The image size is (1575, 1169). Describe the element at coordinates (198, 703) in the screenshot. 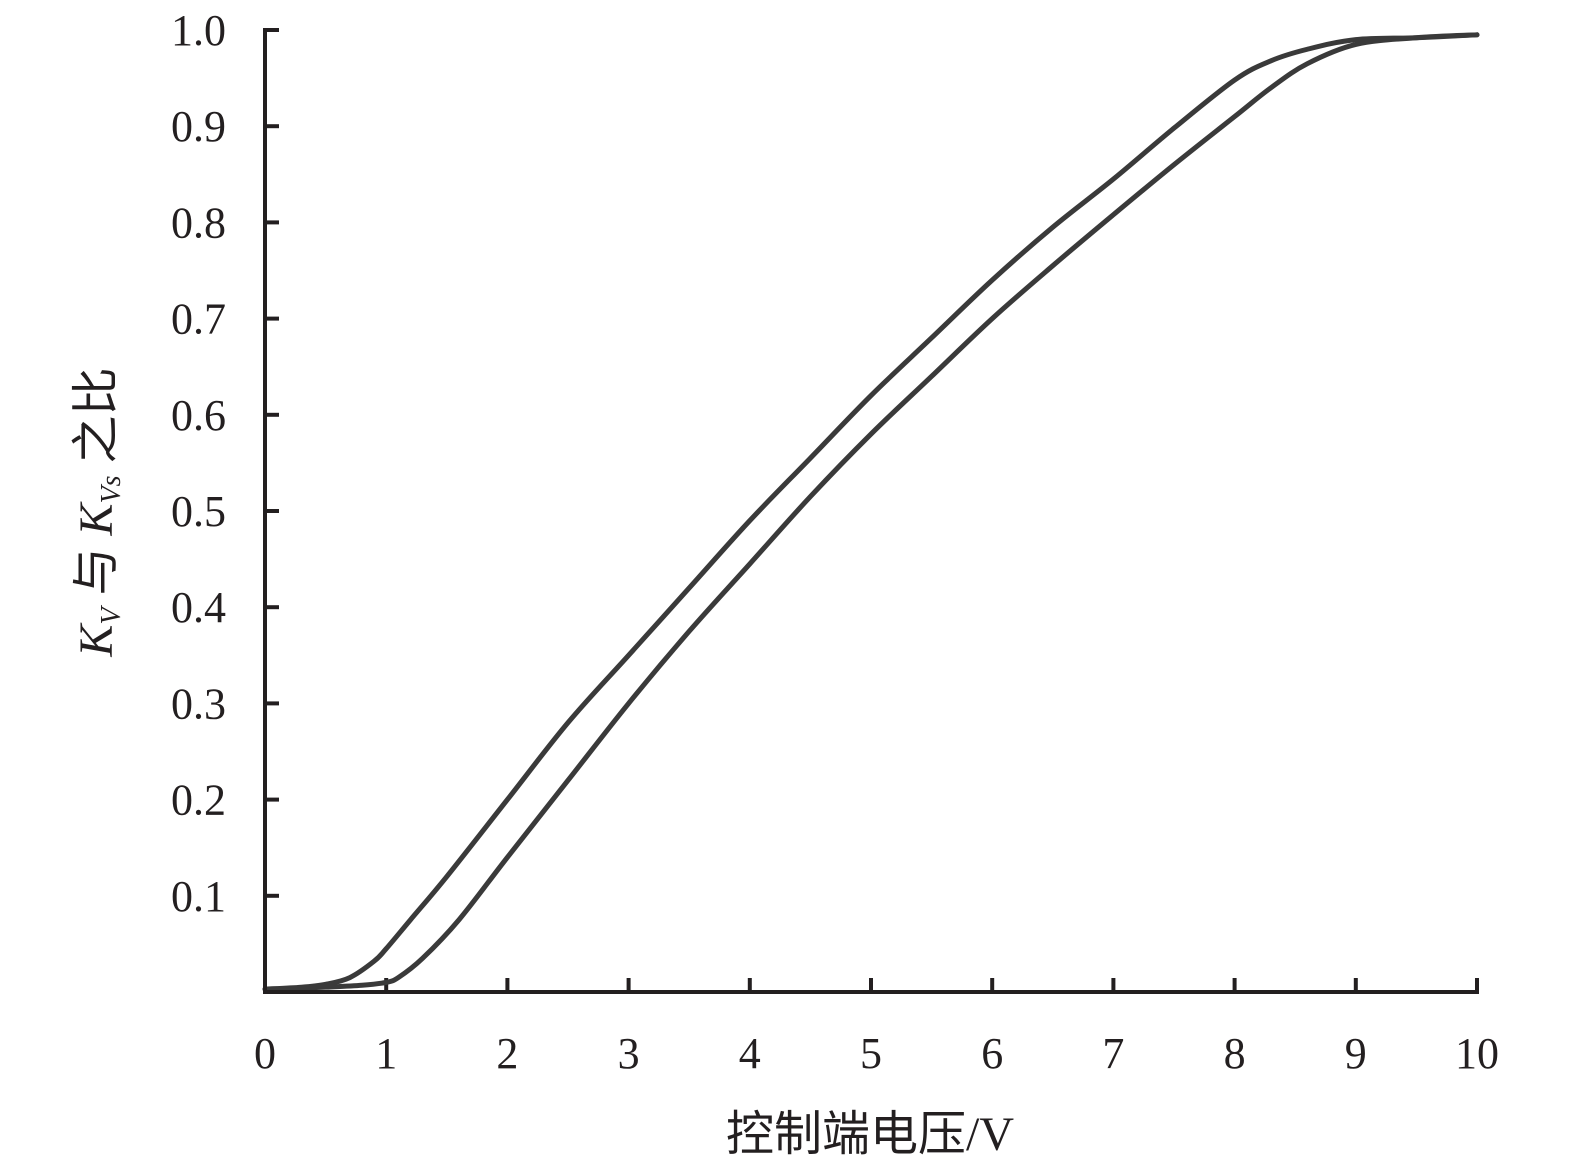

I see `y-tick-label: 0.3` at that location.